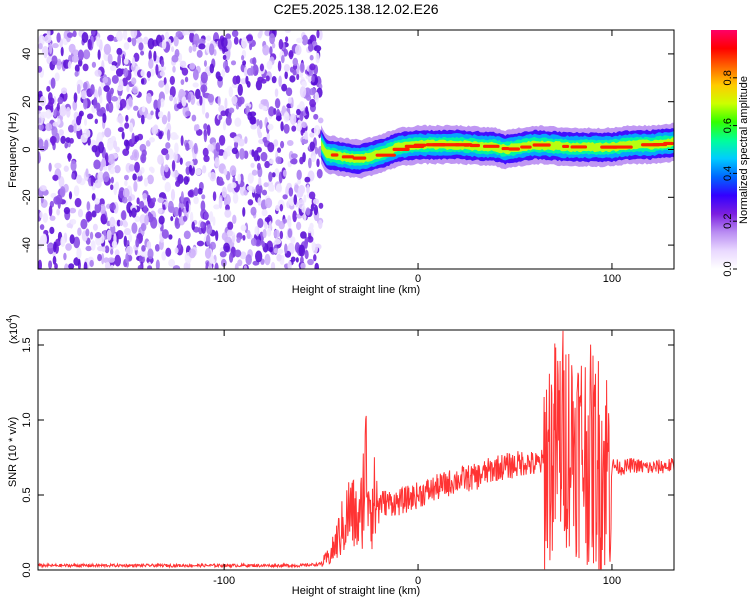  What do you see at coordinates (356, 290) in the screenshot?
I see `spectrogram-xlabel: Height of straight line (km)` at bounding box center [356, 290].